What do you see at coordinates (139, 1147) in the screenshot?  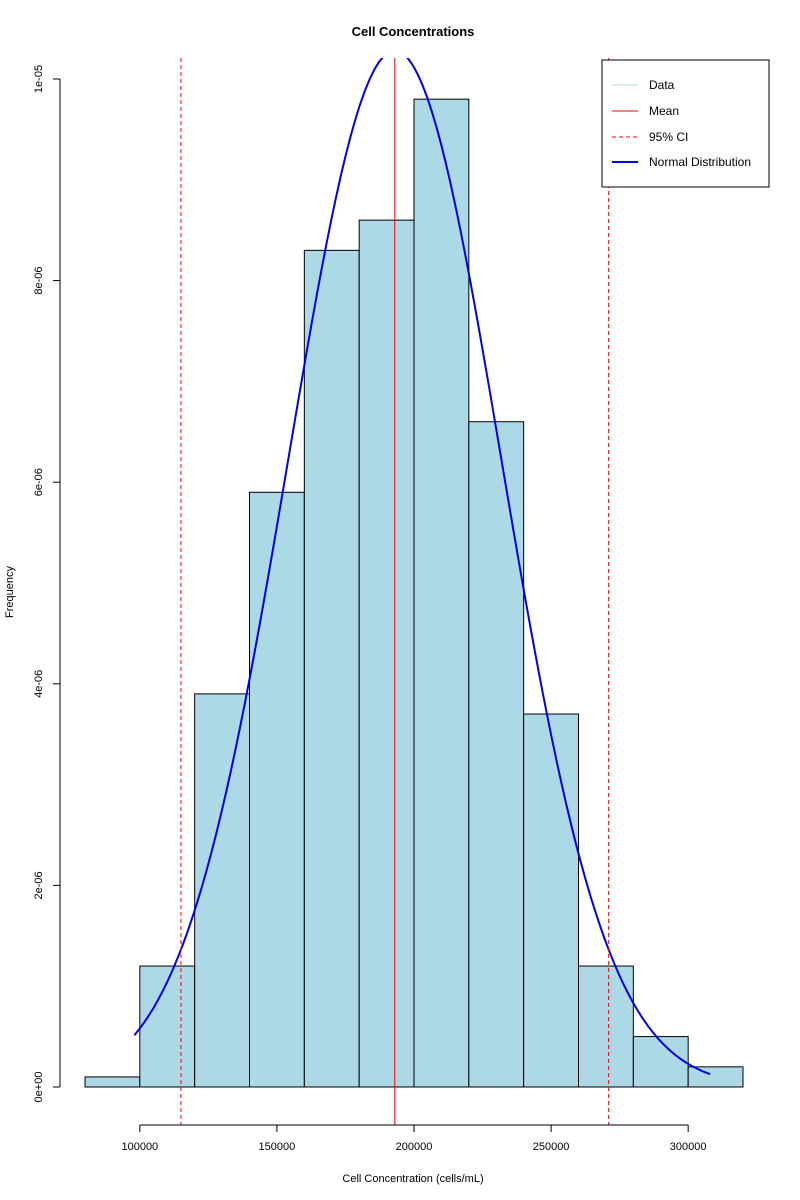 I see `x-tick-label: 100000` at bounding box center [139, 1147].